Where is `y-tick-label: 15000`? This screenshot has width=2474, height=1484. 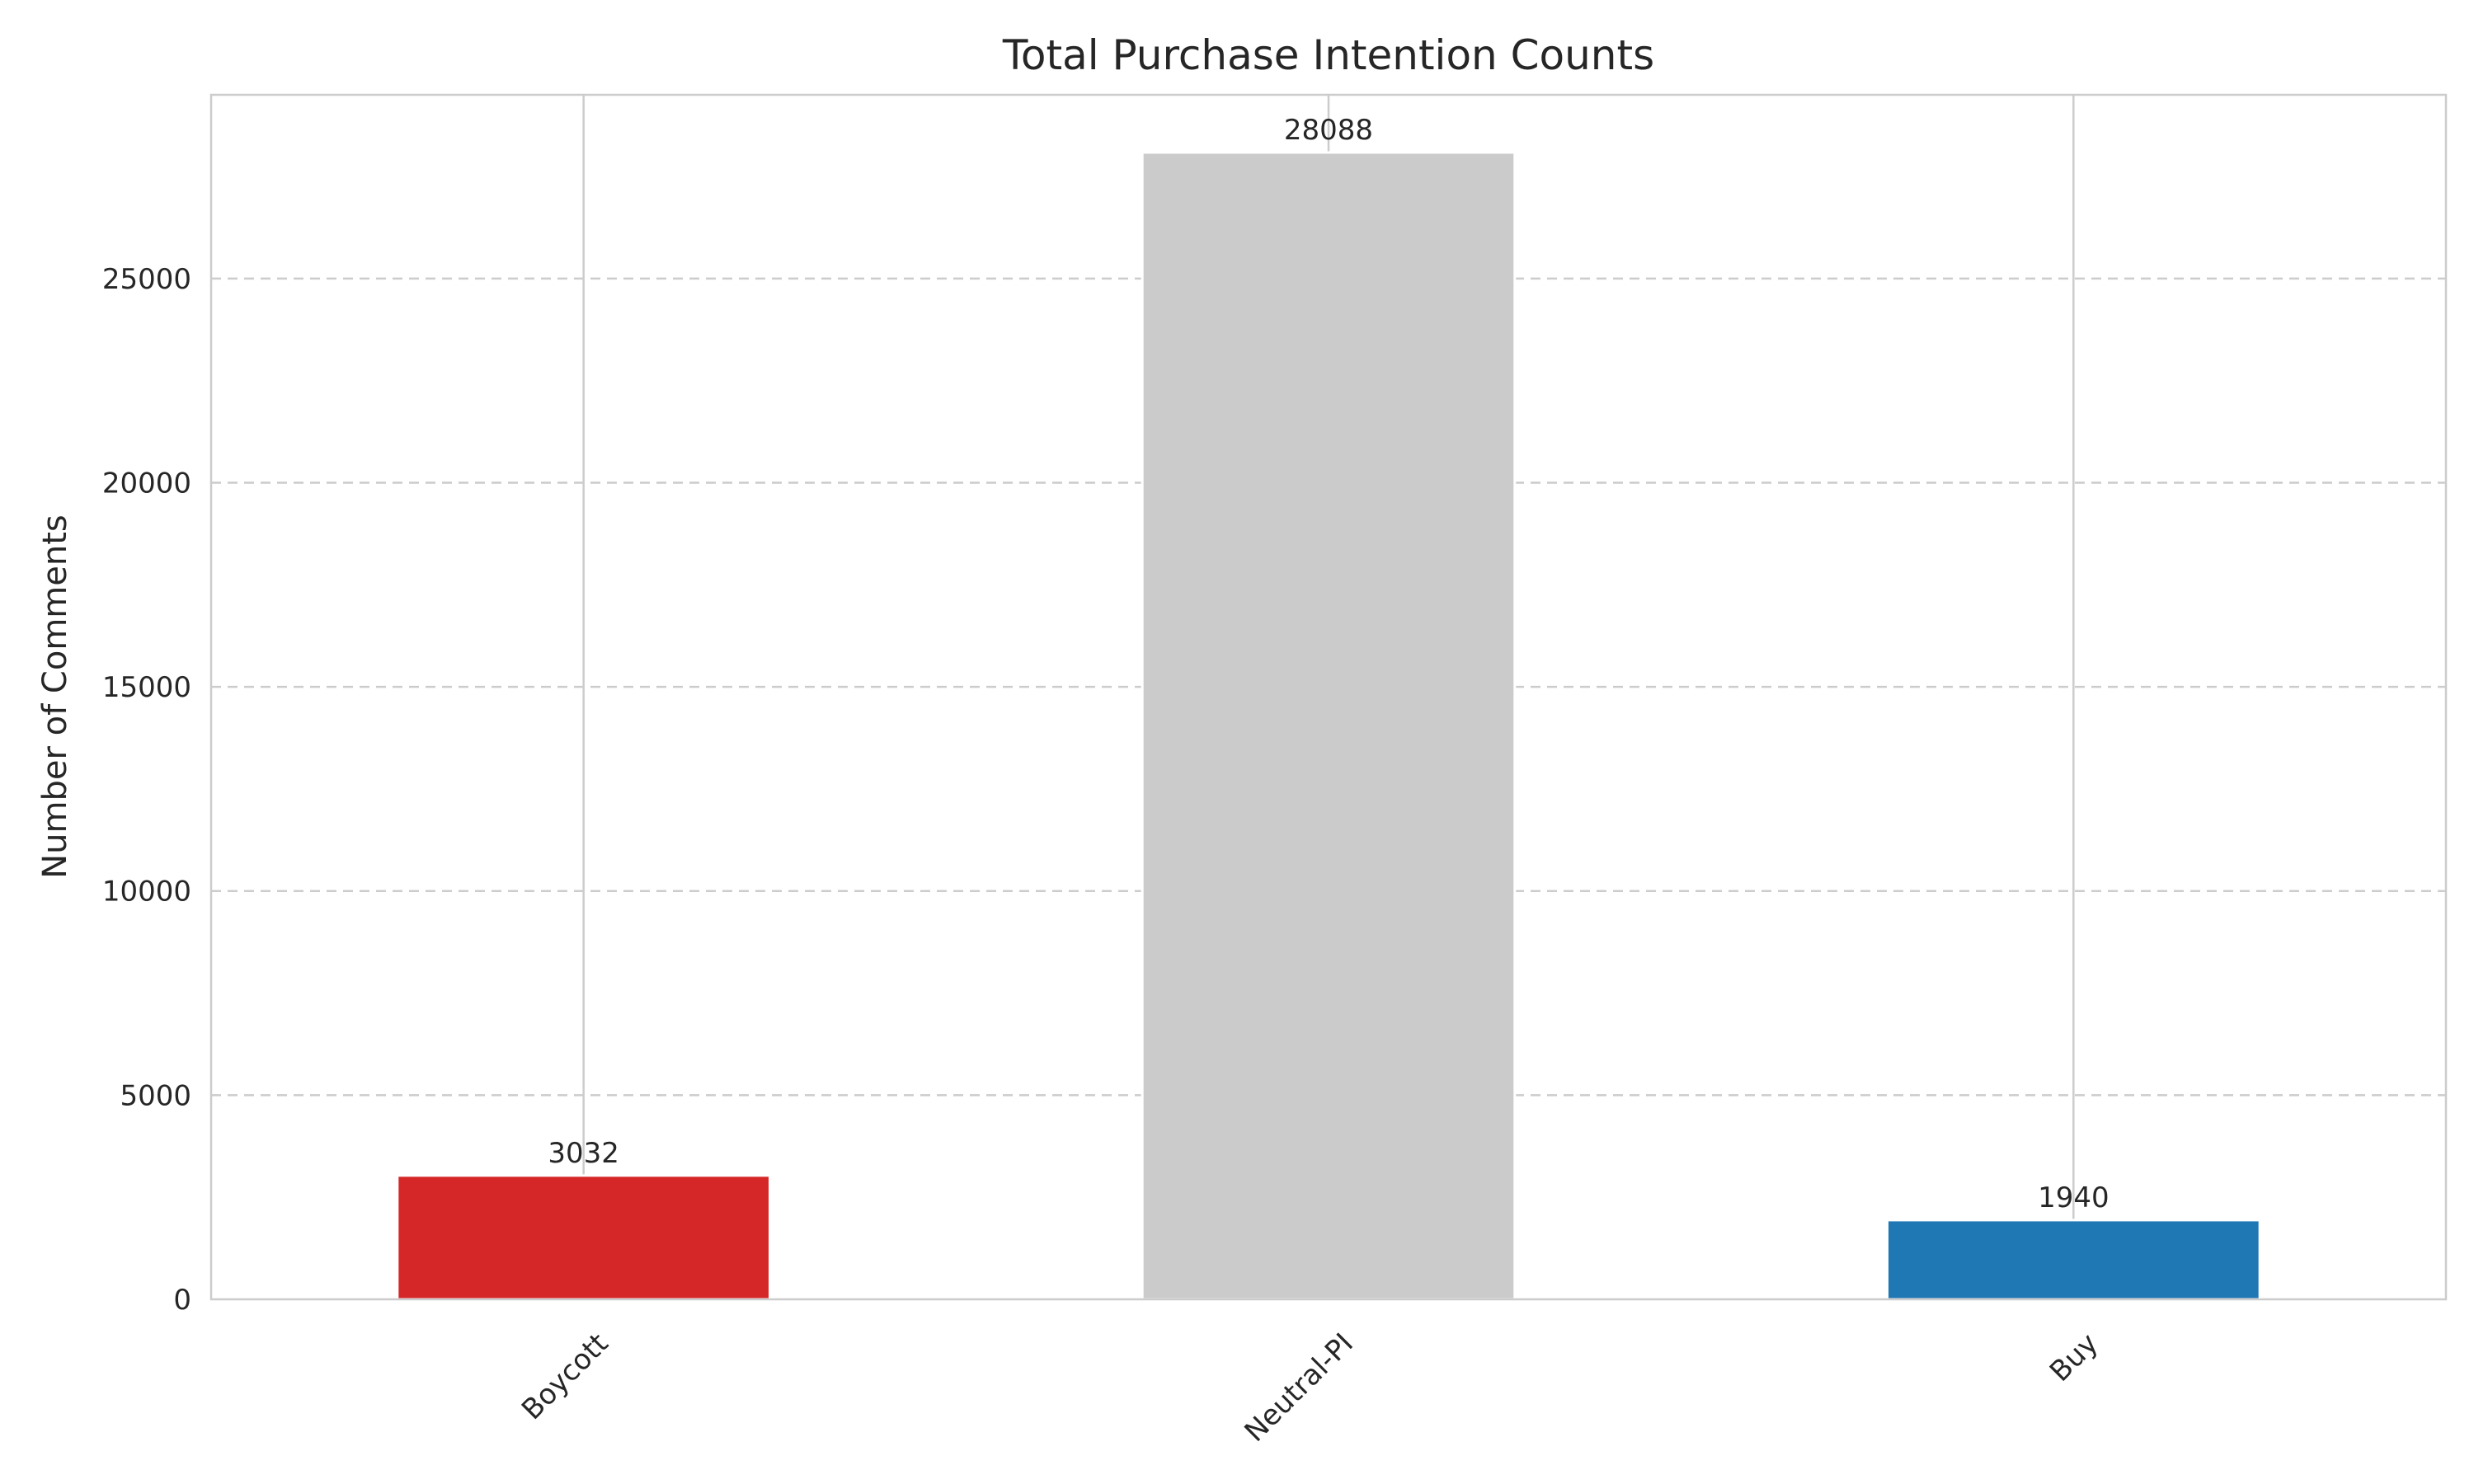 y-tick-label: 15000 is located at coordinates (146, 687).